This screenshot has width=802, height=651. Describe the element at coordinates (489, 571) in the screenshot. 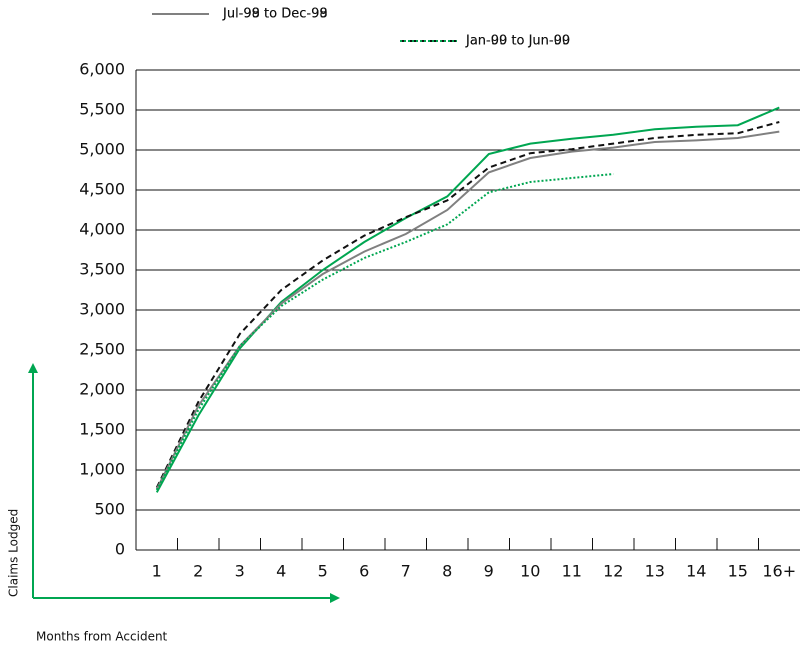

I see `x-tick-label: 9` at that location.